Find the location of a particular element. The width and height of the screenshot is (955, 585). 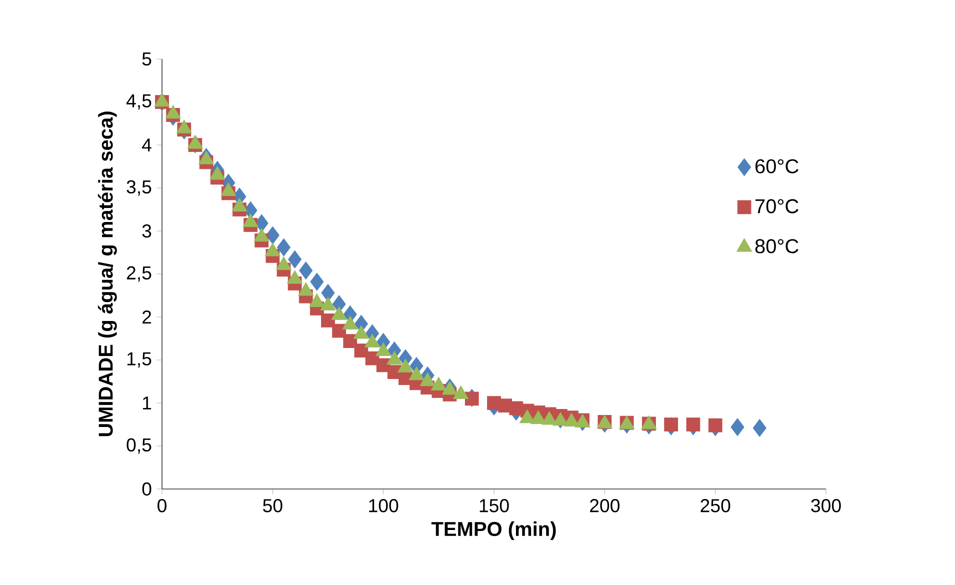

legend-label: 80°C is located at coordinates (776, 246).